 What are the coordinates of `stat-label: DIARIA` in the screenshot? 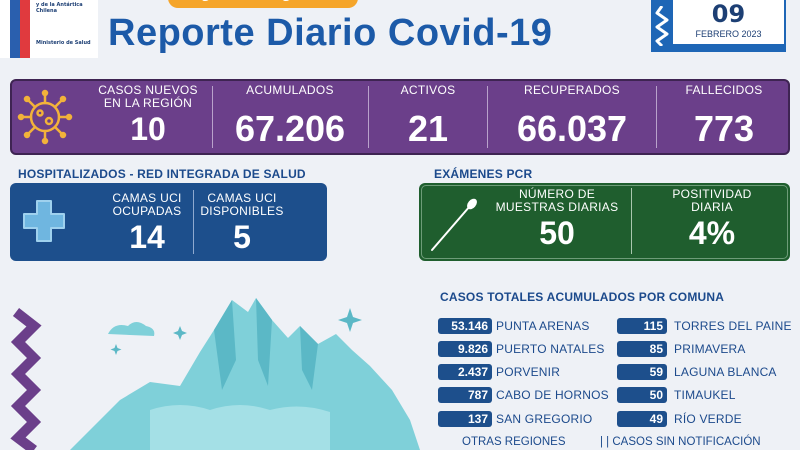 It's located at (712, 207).